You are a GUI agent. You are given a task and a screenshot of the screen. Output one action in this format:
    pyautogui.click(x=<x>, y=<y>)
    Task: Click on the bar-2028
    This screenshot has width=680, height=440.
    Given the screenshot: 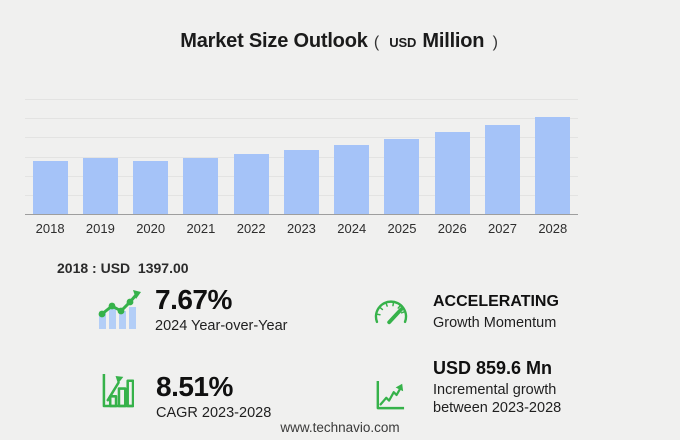 What is the action you would take?
    pyautogui.click(x=553, y=165)
    